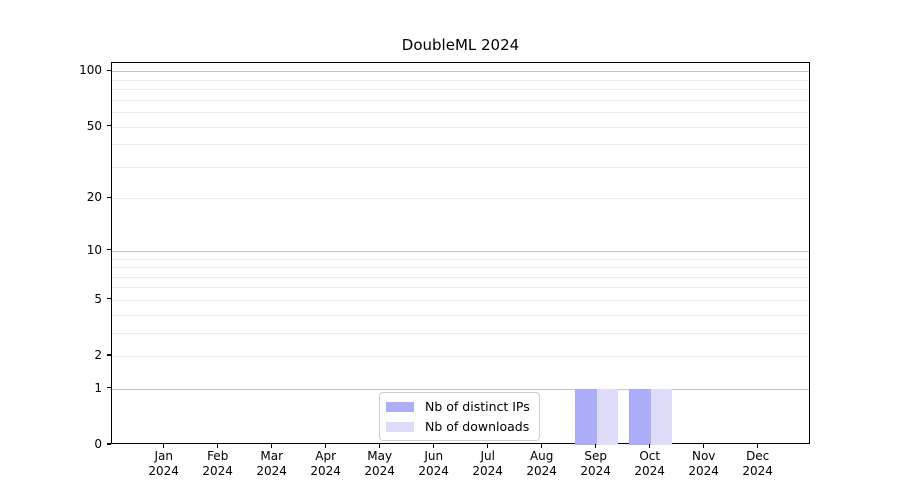 The image size is (900, 500). Describe the element at coordinates (326, 446) in the screenshot. I see `x-tick-mark-apr-2024` at that location.